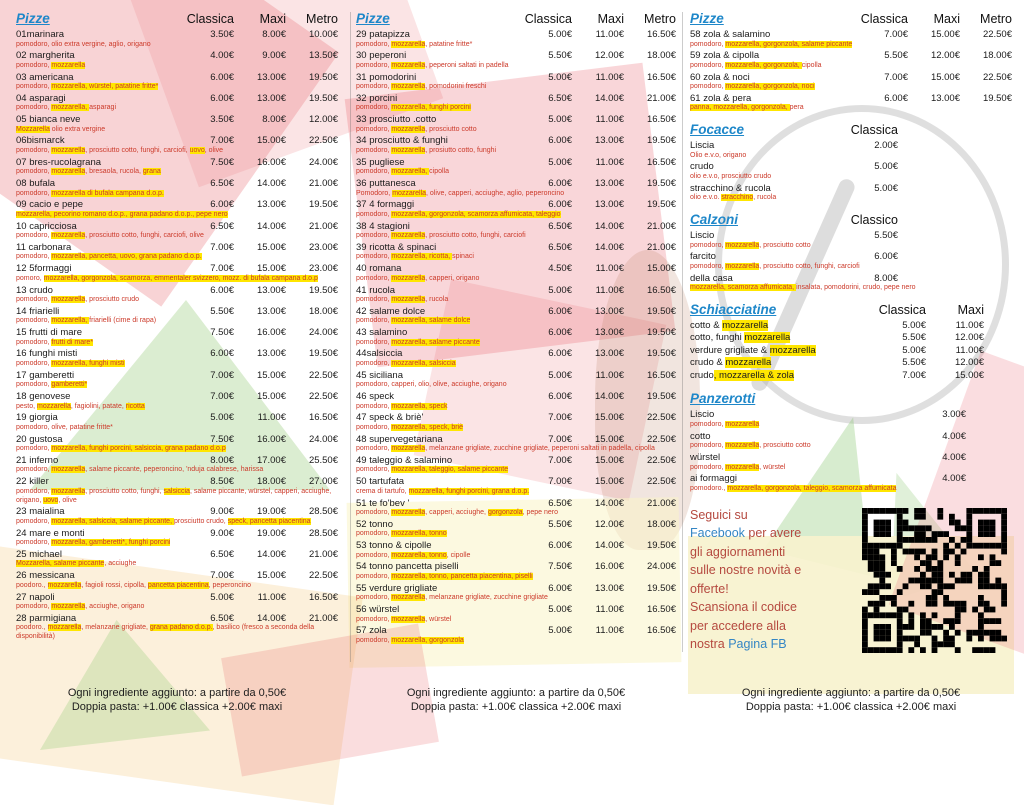 Image resolution: width=1024 pixels, height=805 pixels. What do you see at coordinates (560, 247) in the screenshot?
I see `price: 6.50€` at bounding box center [560, 247].